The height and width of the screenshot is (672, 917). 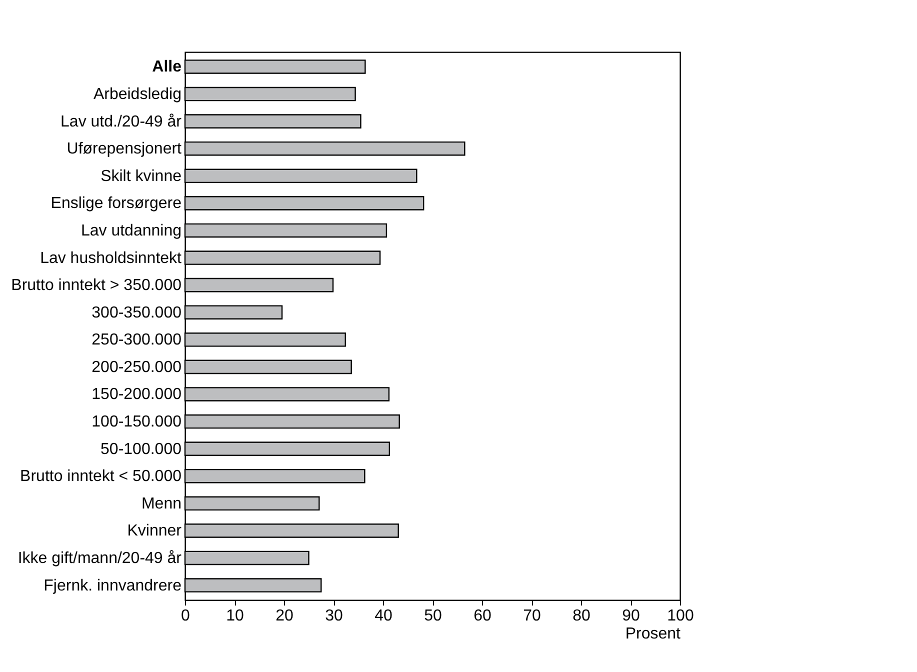 What do you see at coordinates (137, 367) in the screenshot?
I see `y-tick-label: 200-250.000` at bounding box center [137, 367].